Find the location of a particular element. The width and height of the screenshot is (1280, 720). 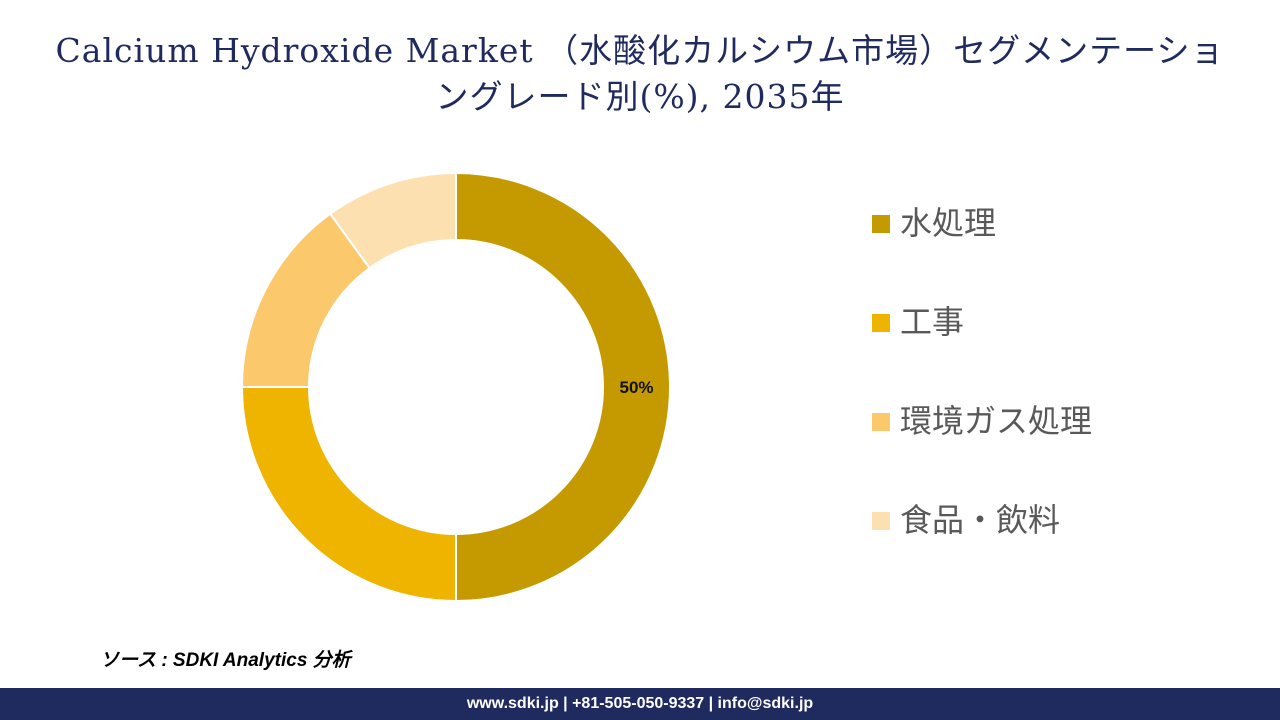

legend-item-1: 水処理 is located at coordinates (1062, 249).